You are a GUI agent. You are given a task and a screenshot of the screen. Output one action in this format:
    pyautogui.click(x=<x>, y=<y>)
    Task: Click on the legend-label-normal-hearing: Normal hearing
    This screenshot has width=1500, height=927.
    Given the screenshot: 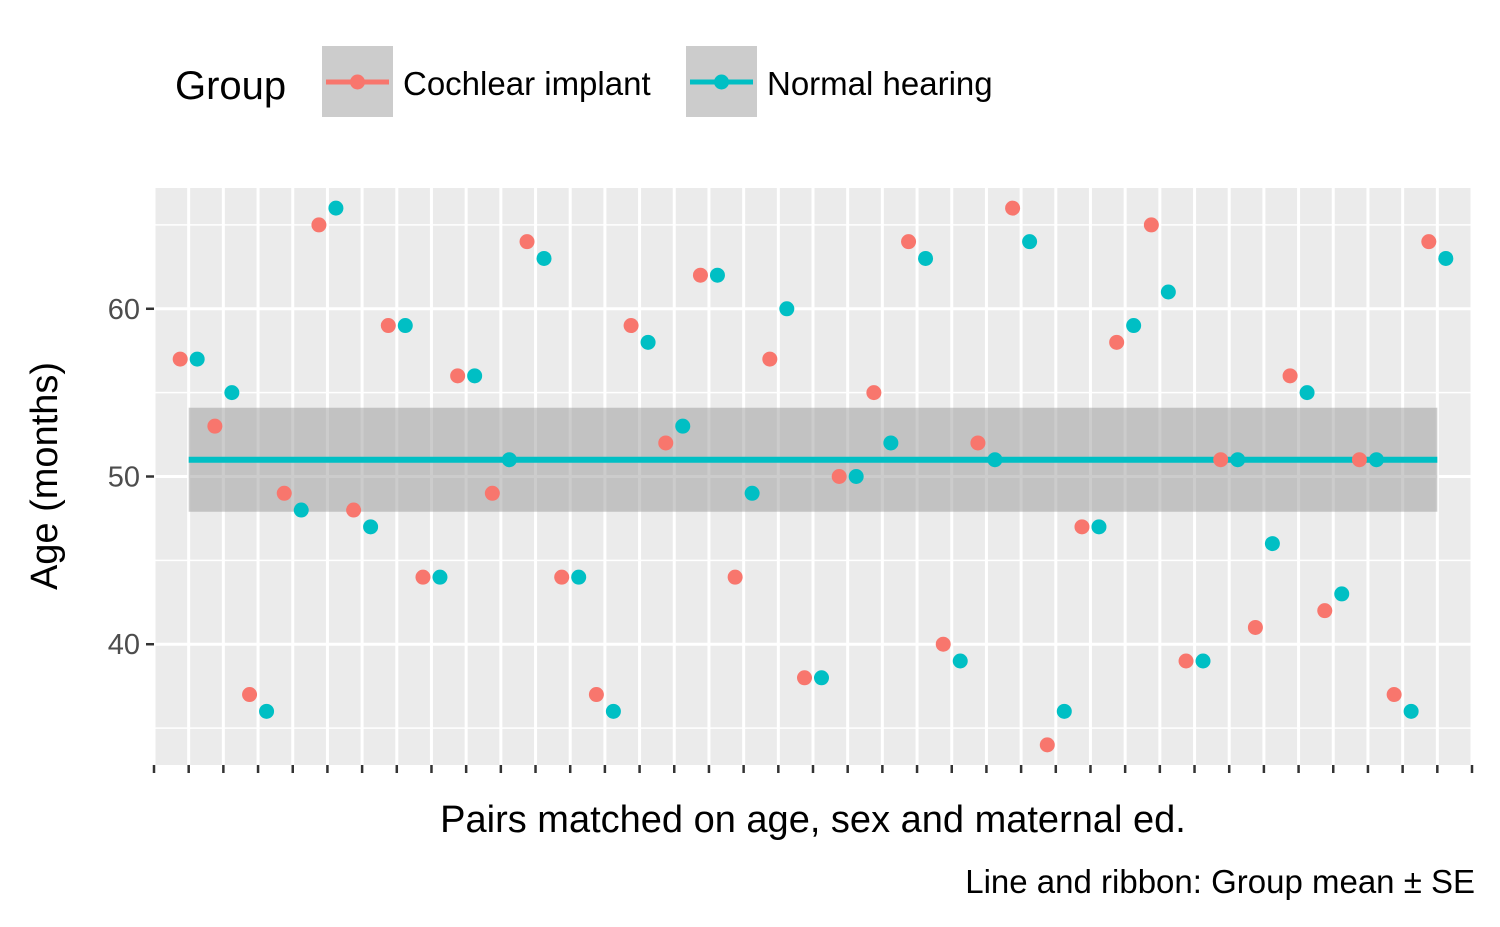 What is the action you would take?
    pyautogui.click(x=880, y=83)
    